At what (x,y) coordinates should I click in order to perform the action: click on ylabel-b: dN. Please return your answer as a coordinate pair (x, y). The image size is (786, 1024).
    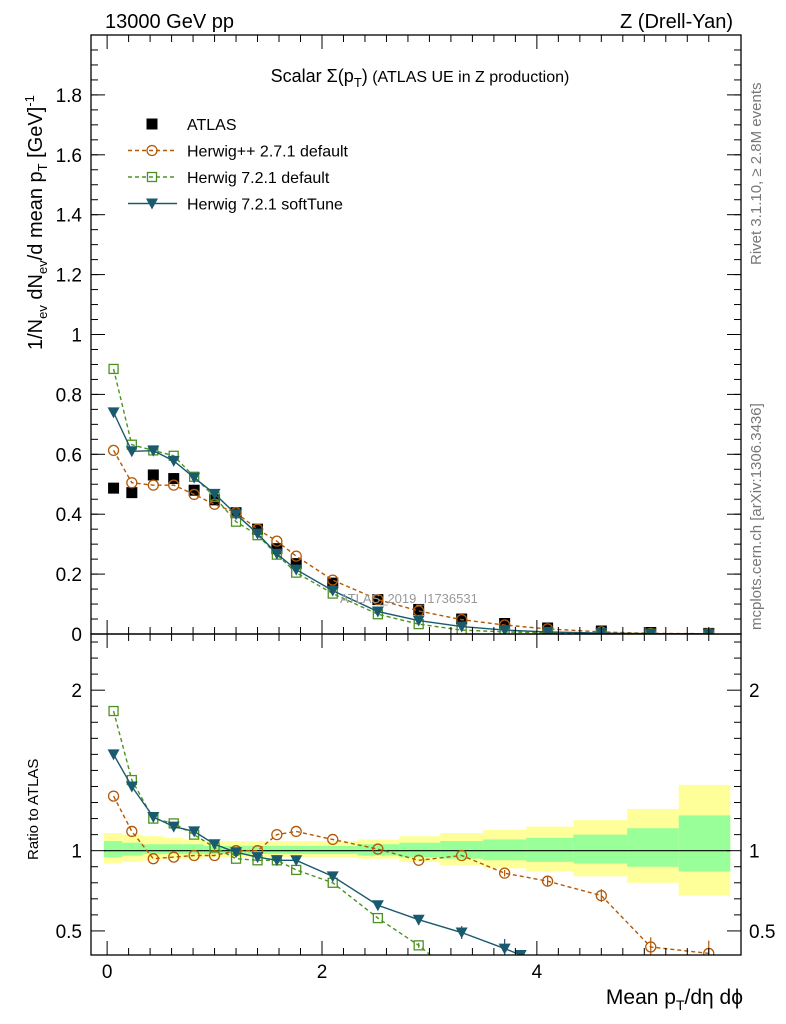
    Looking at the image, I should click on (36, 289).